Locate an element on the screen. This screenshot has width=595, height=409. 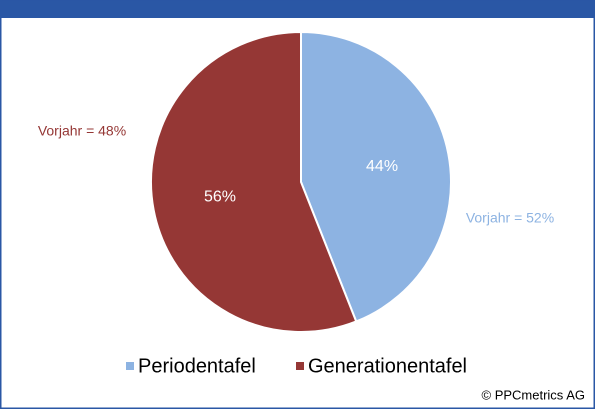
annotation: Vorjahr = 52% is located at coordinates (510, 218).